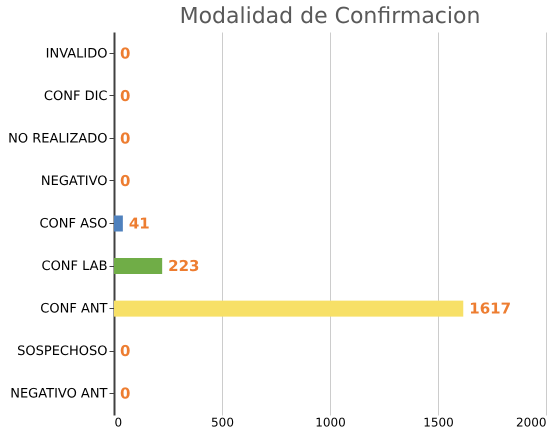 Image resolution: width=551 pixels, height=433 pixels. What do you see at coordinates (58, 138) in the screenshot?
I see `y-tick-label: NO REALIZADO` at bounding box center [58, 138].